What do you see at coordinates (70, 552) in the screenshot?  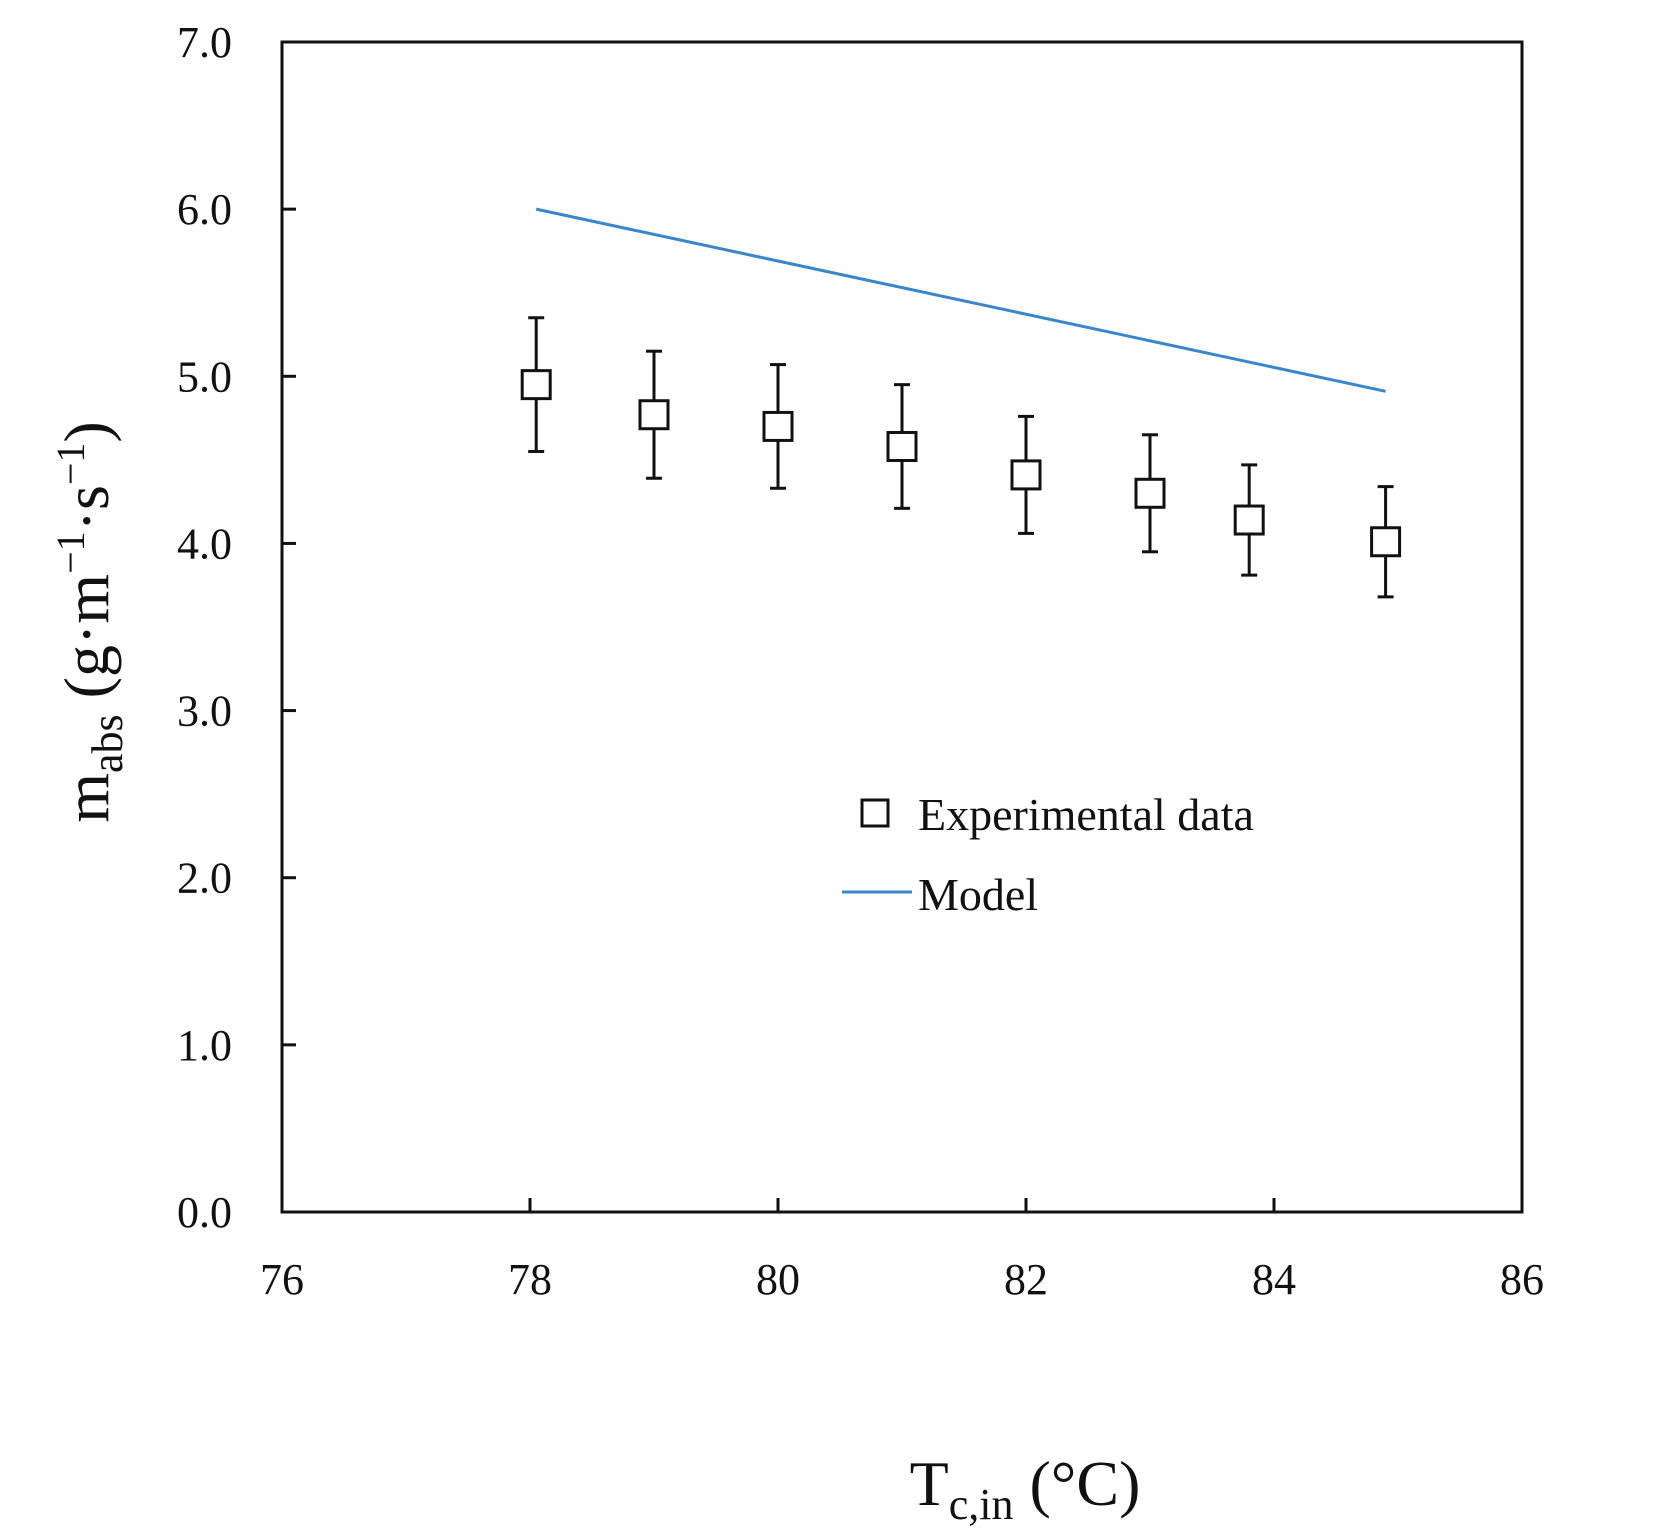 I see `y-label-exp1: −1` at bounding box center [70, 552].